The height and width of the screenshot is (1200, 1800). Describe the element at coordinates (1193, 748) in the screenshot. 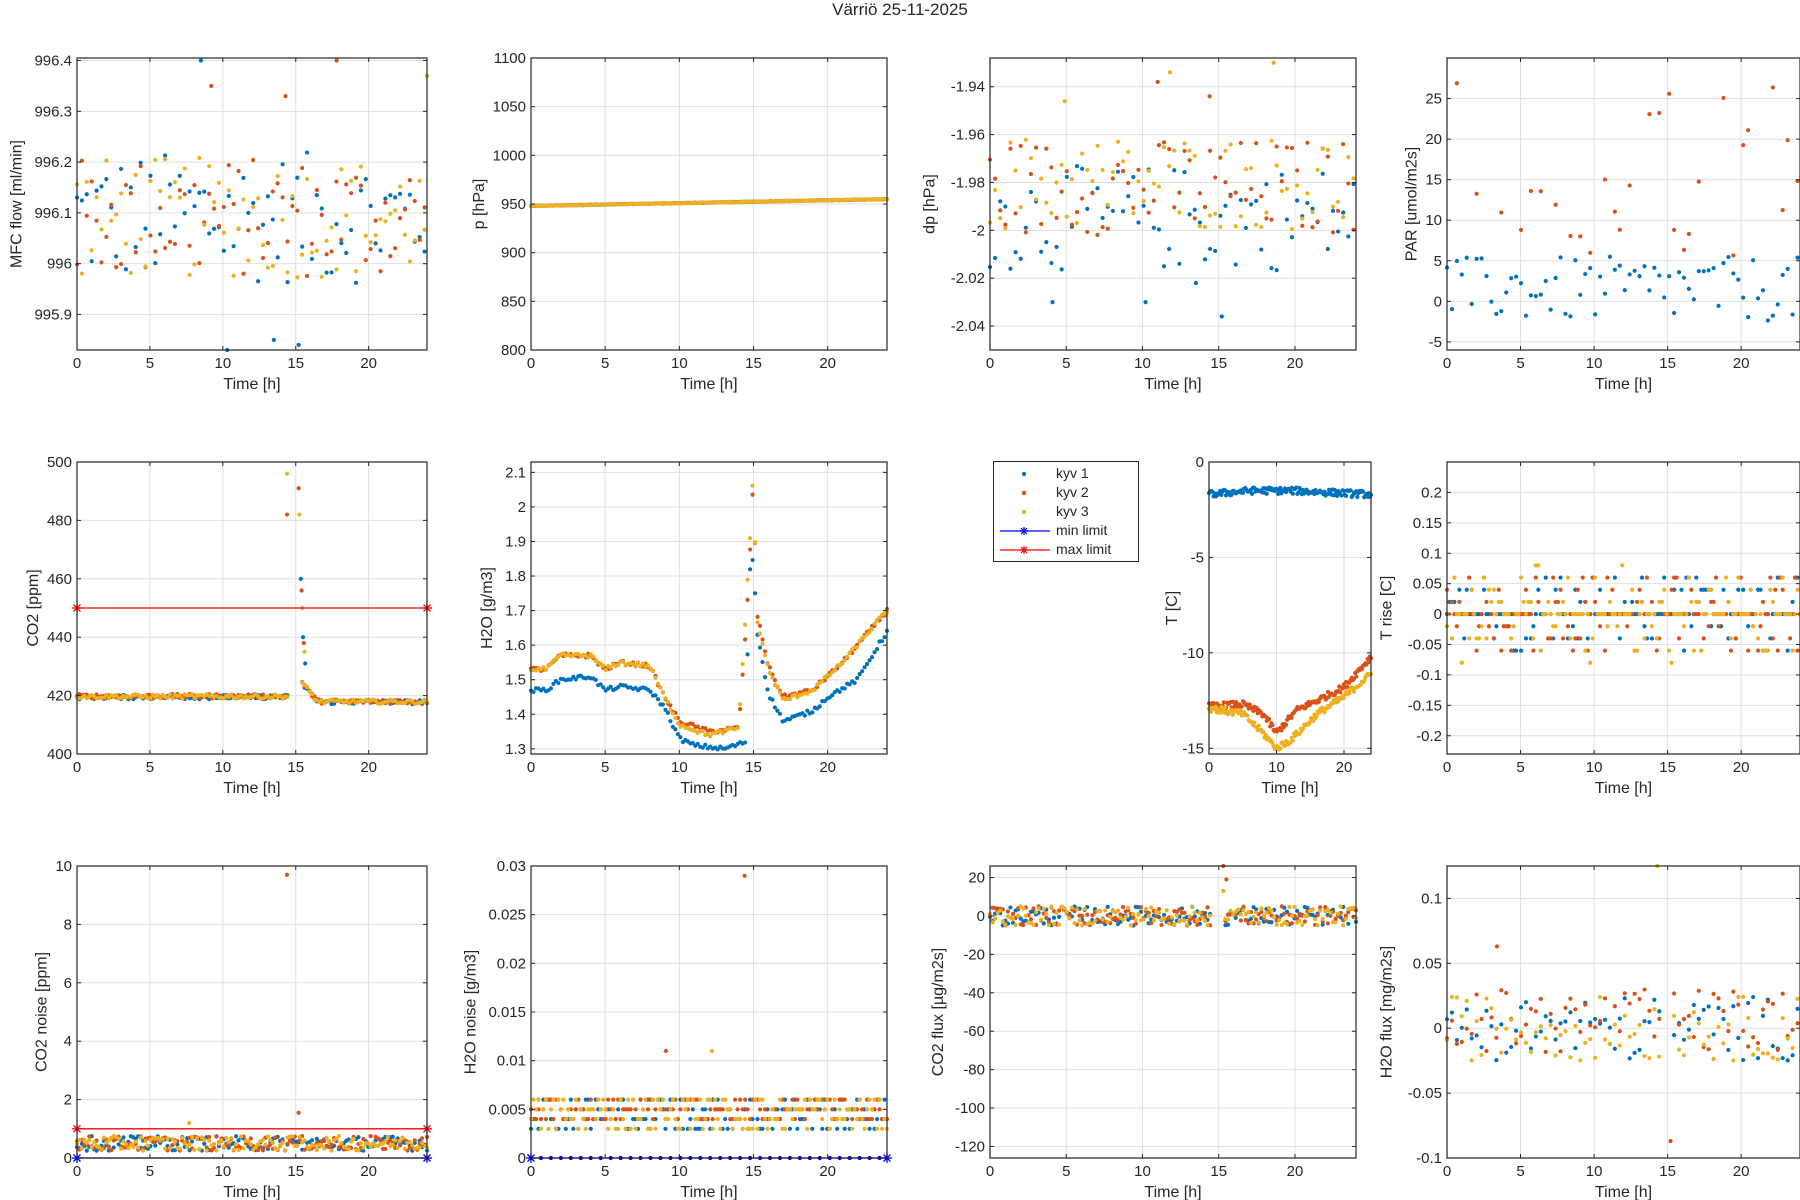

I see `y-tick-label: -15` at that location.